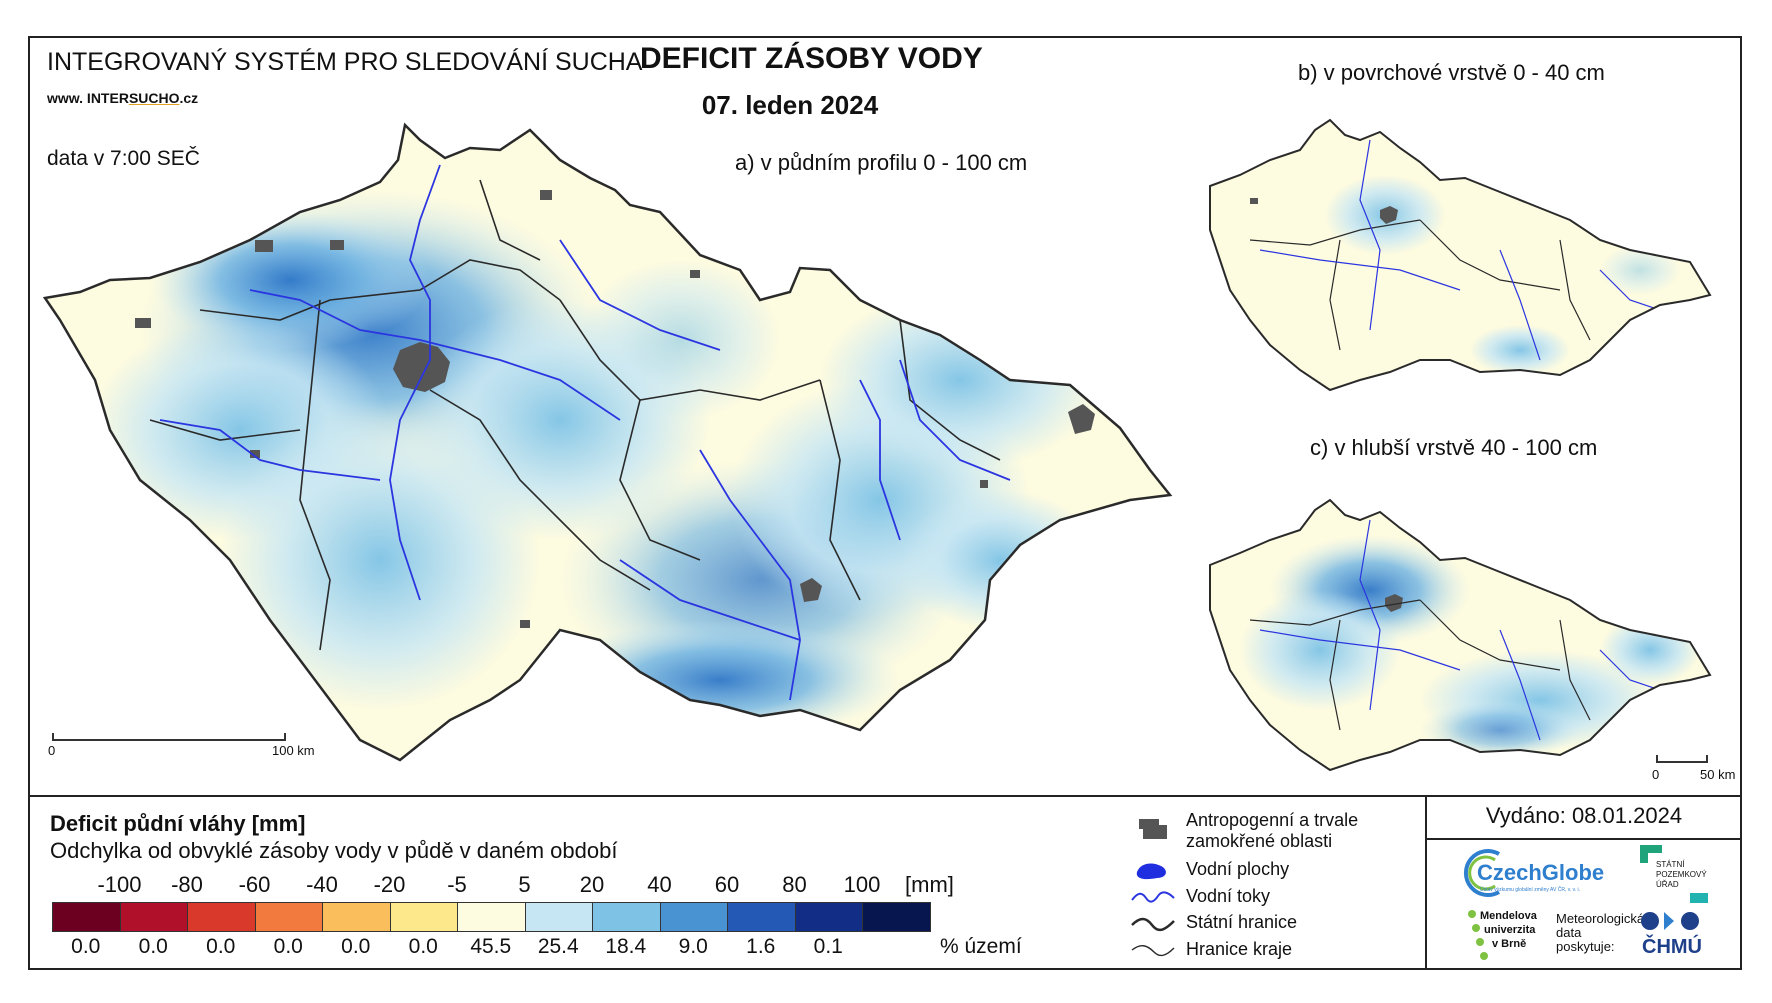 The height and width of the screenshot is (1003, 1772). Describe the element at coordinates (1228, 896) in the screenshot. I see `legend-river-label: Vodní toky` at that location.